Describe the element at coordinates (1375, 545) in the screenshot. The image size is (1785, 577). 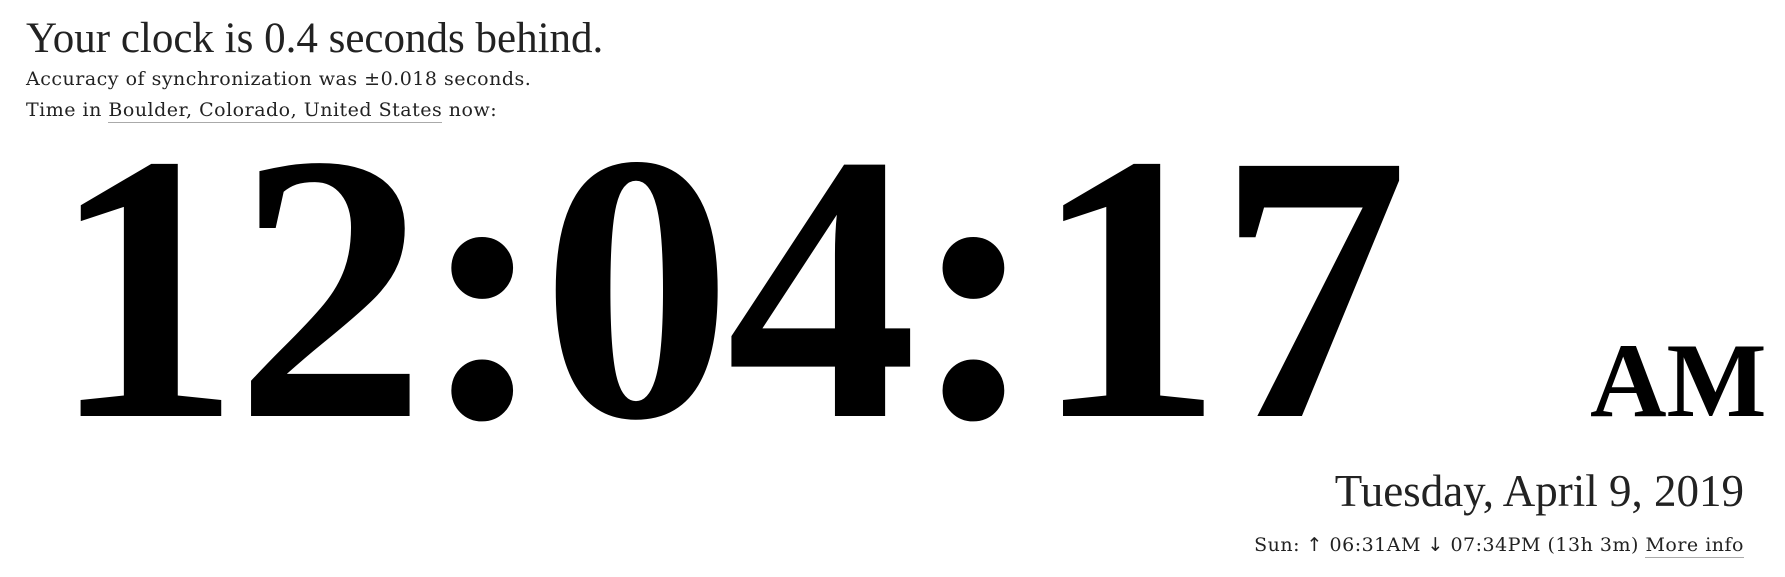
I see `sunrise-time: 06:31AM` at that location.